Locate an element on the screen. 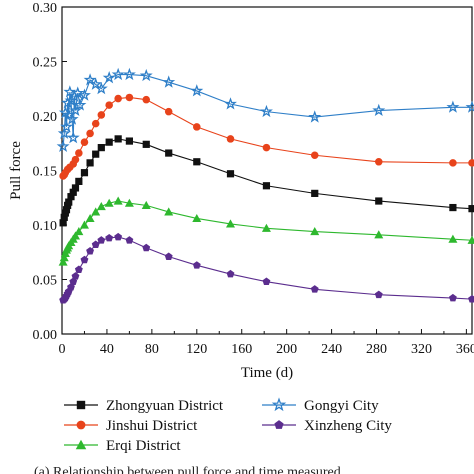 The image size is (474, 474). y-tick-label: 0.30 is located at coordinates (45, 8).